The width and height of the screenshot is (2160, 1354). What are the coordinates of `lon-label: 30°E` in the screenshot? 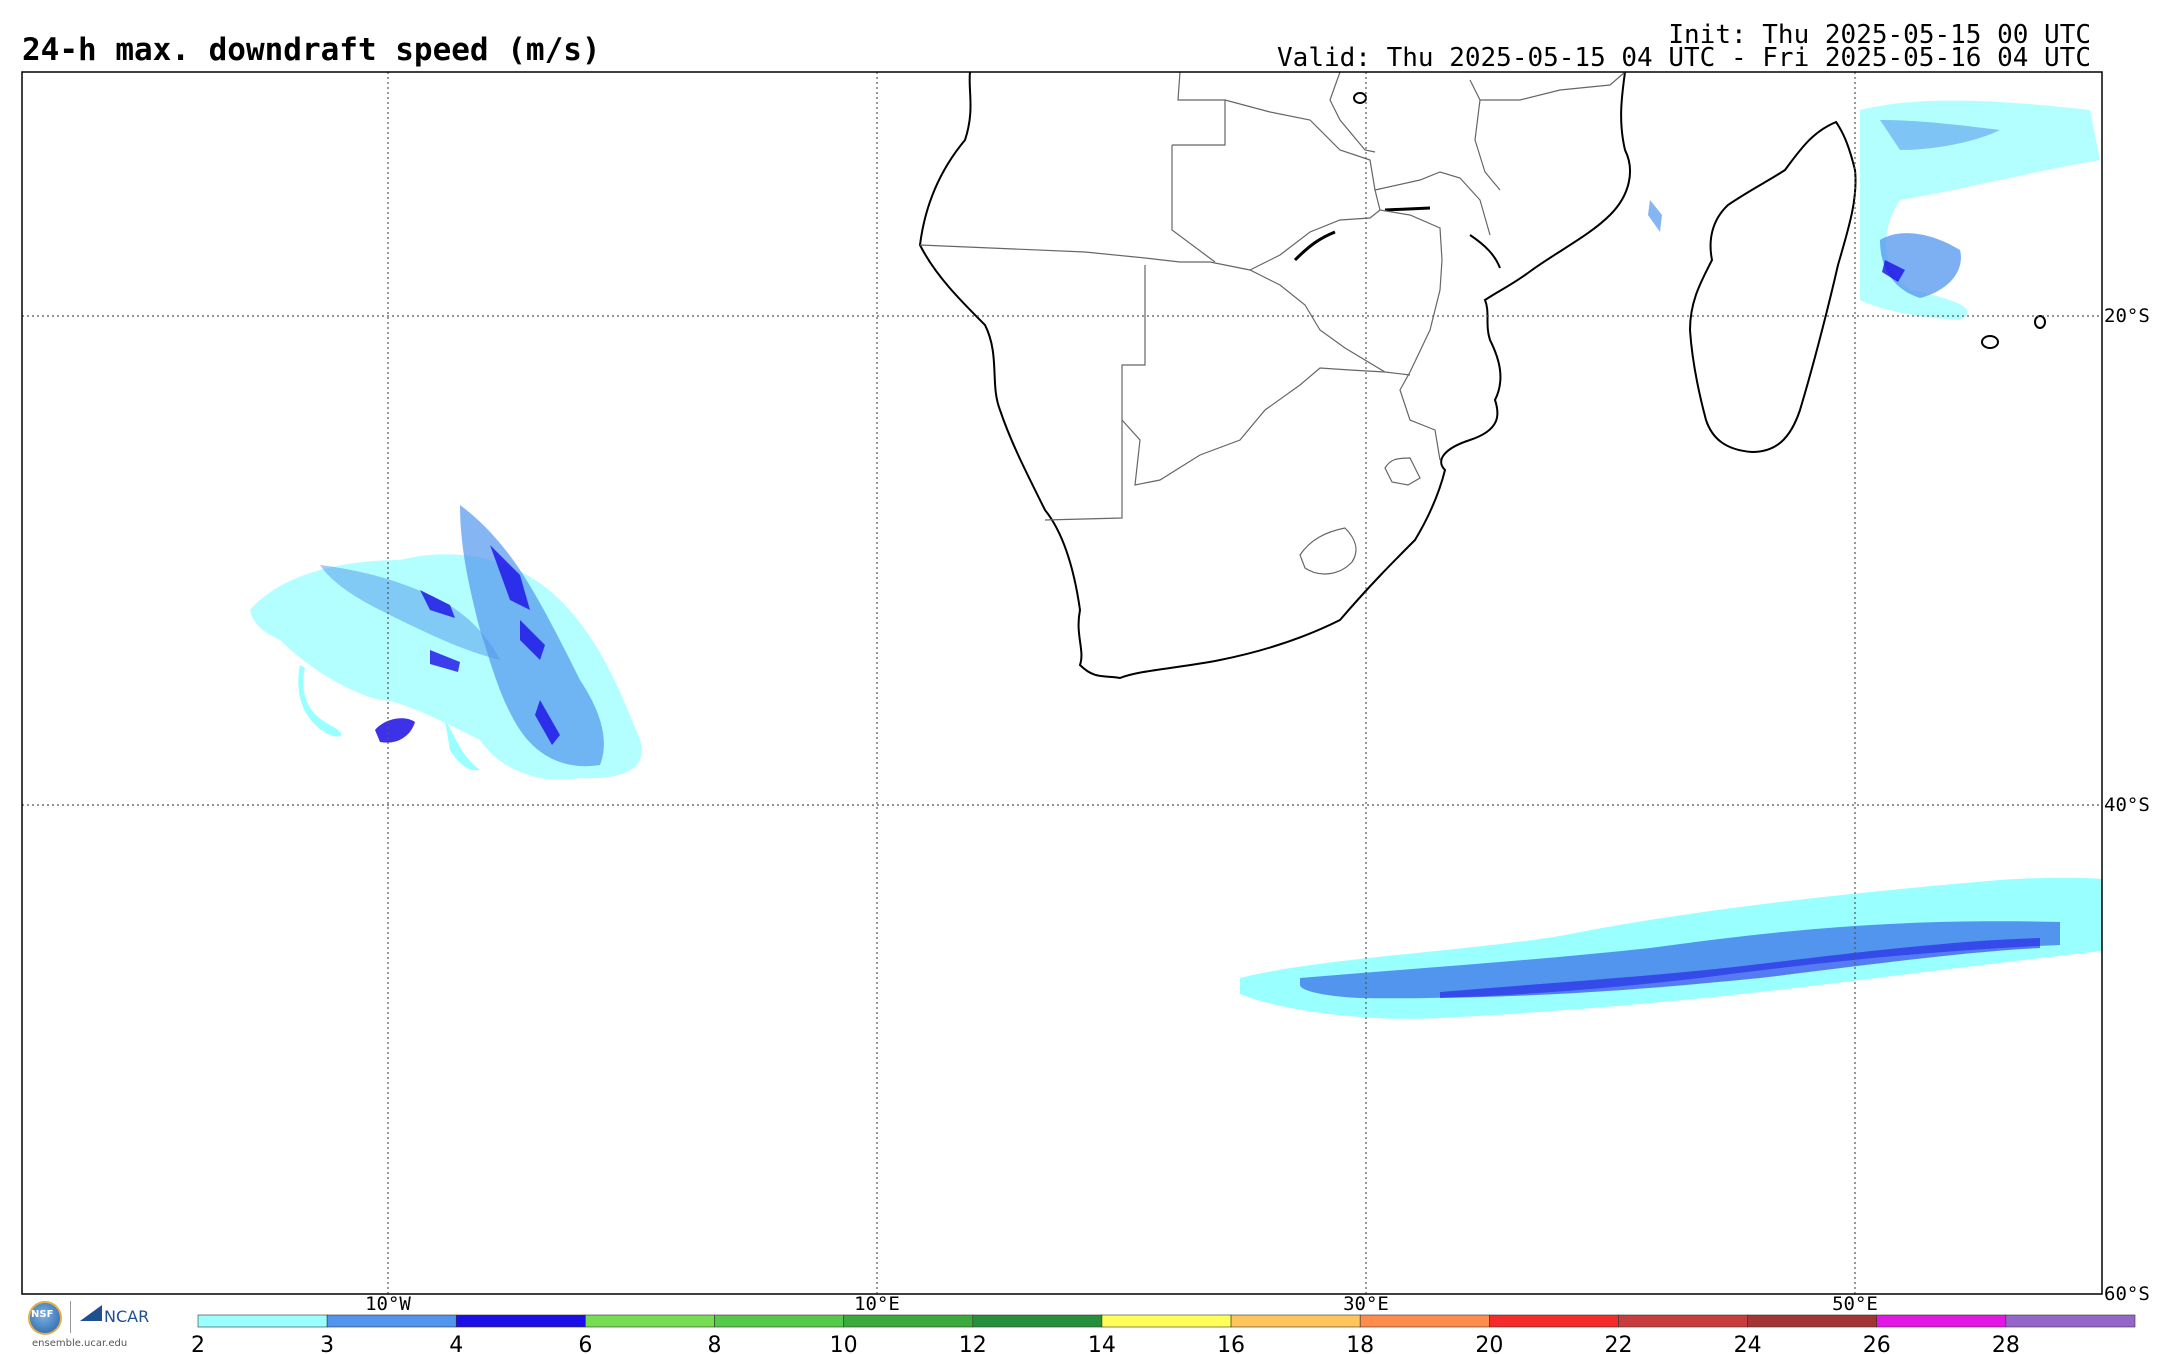 It's located at (1366, 1304).